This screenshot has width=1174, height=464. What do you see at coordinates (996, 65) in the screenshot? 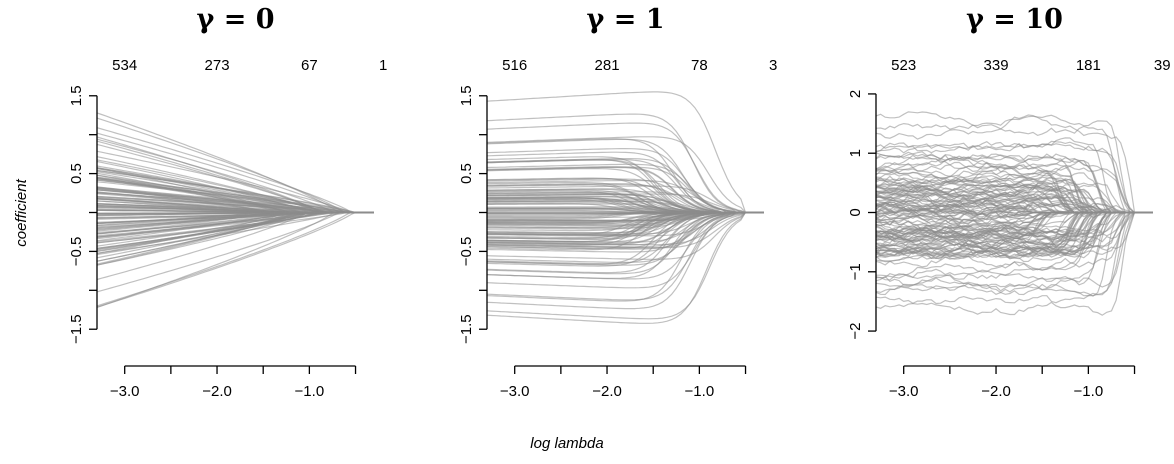
I see `top-axis-label: 339` at bounding box center [996, 65].